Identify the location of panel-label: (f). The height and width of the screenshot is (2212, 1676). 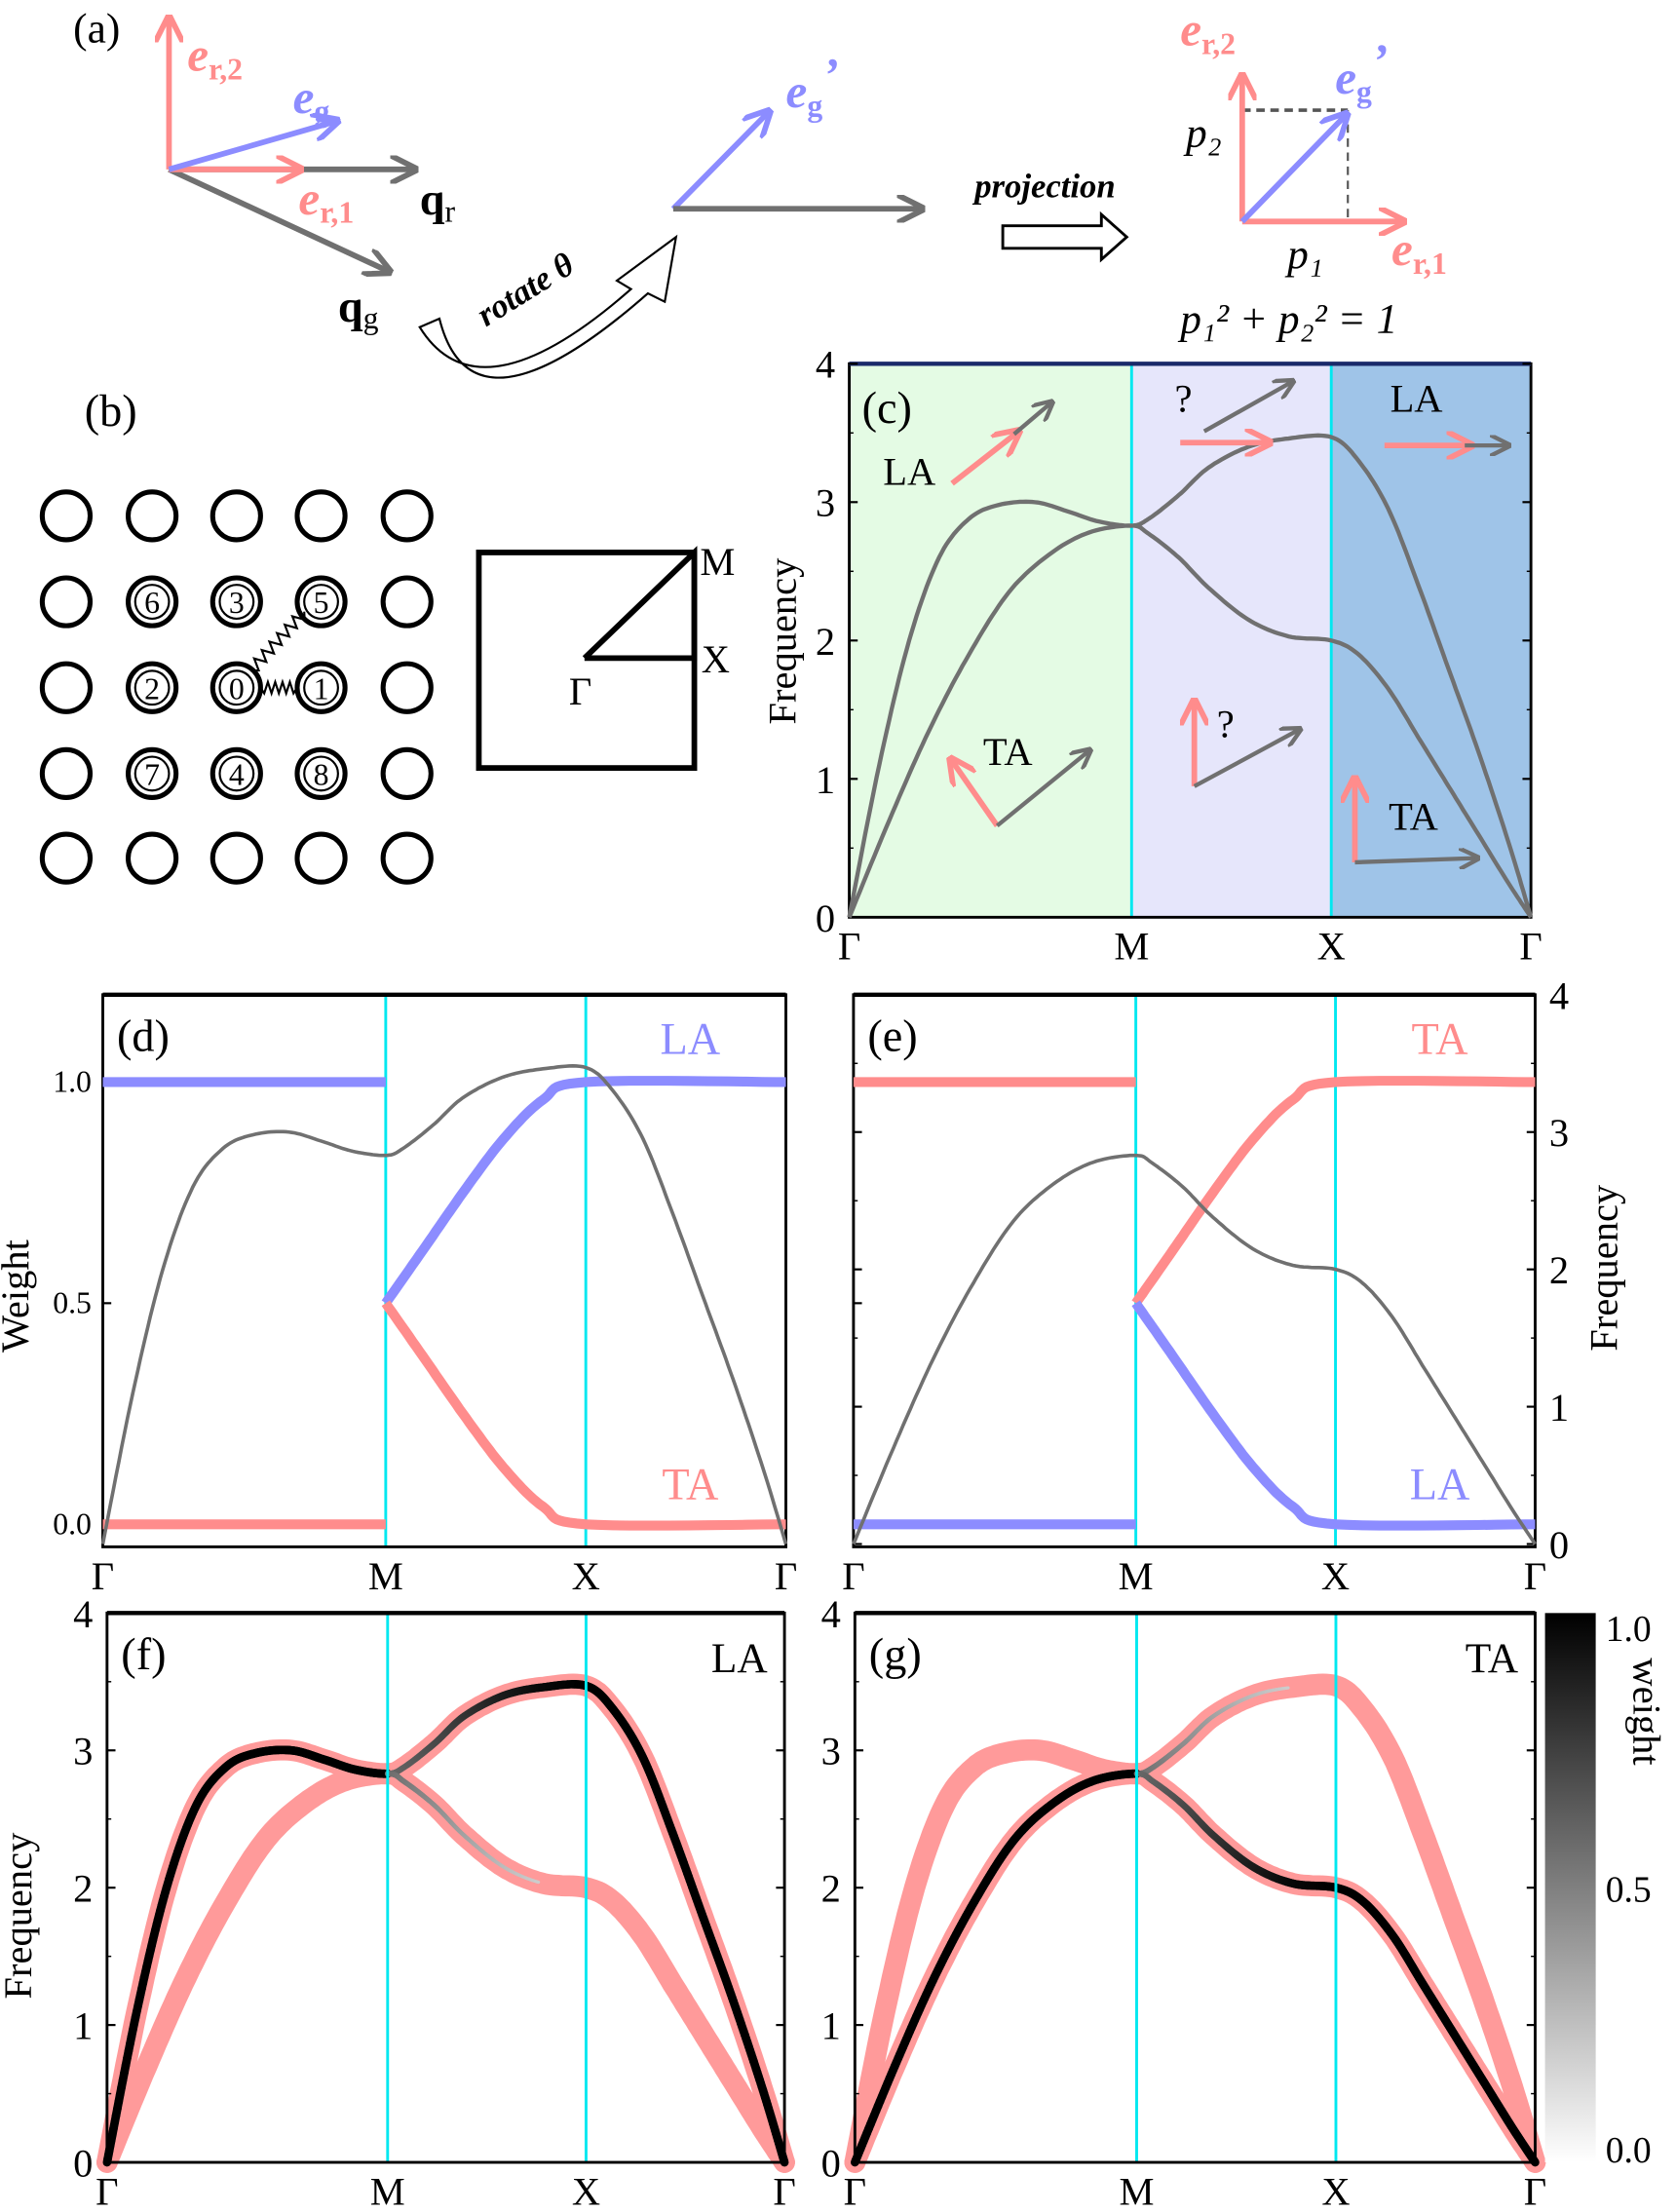
(143, 1655).